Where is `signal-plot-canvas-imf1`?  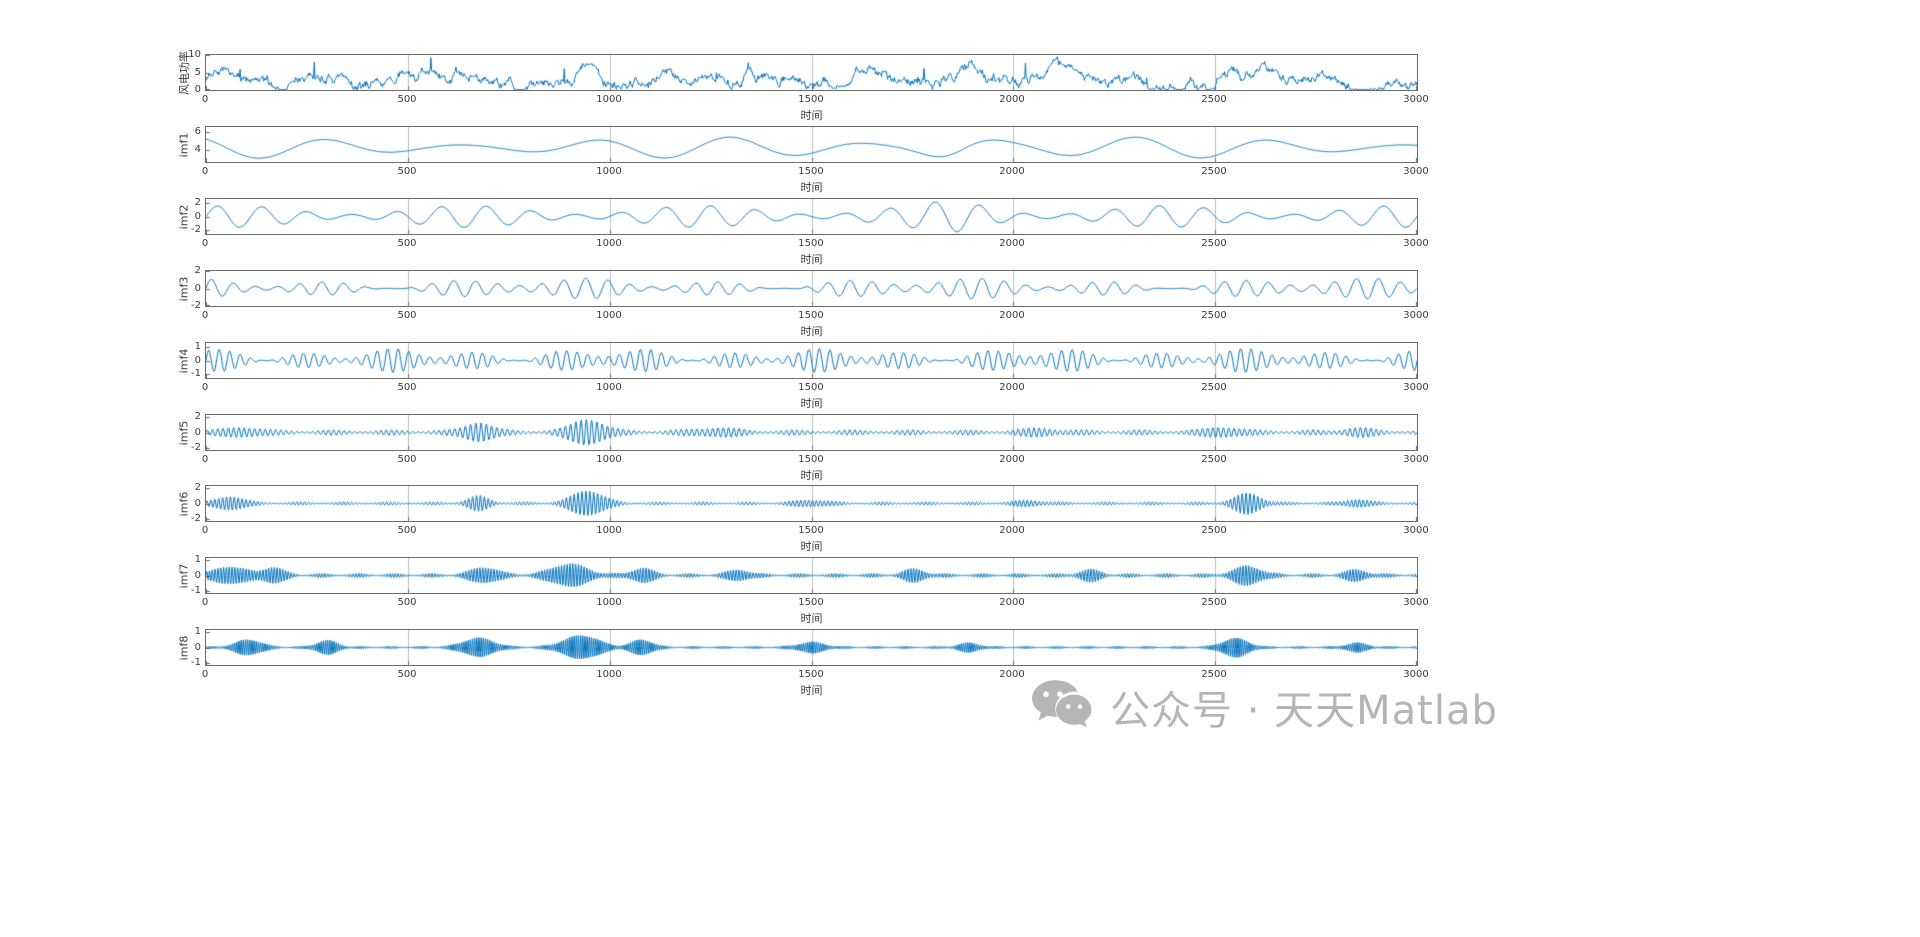
signal-plot-canvas-imf1 is located at coordinates (811, 144).